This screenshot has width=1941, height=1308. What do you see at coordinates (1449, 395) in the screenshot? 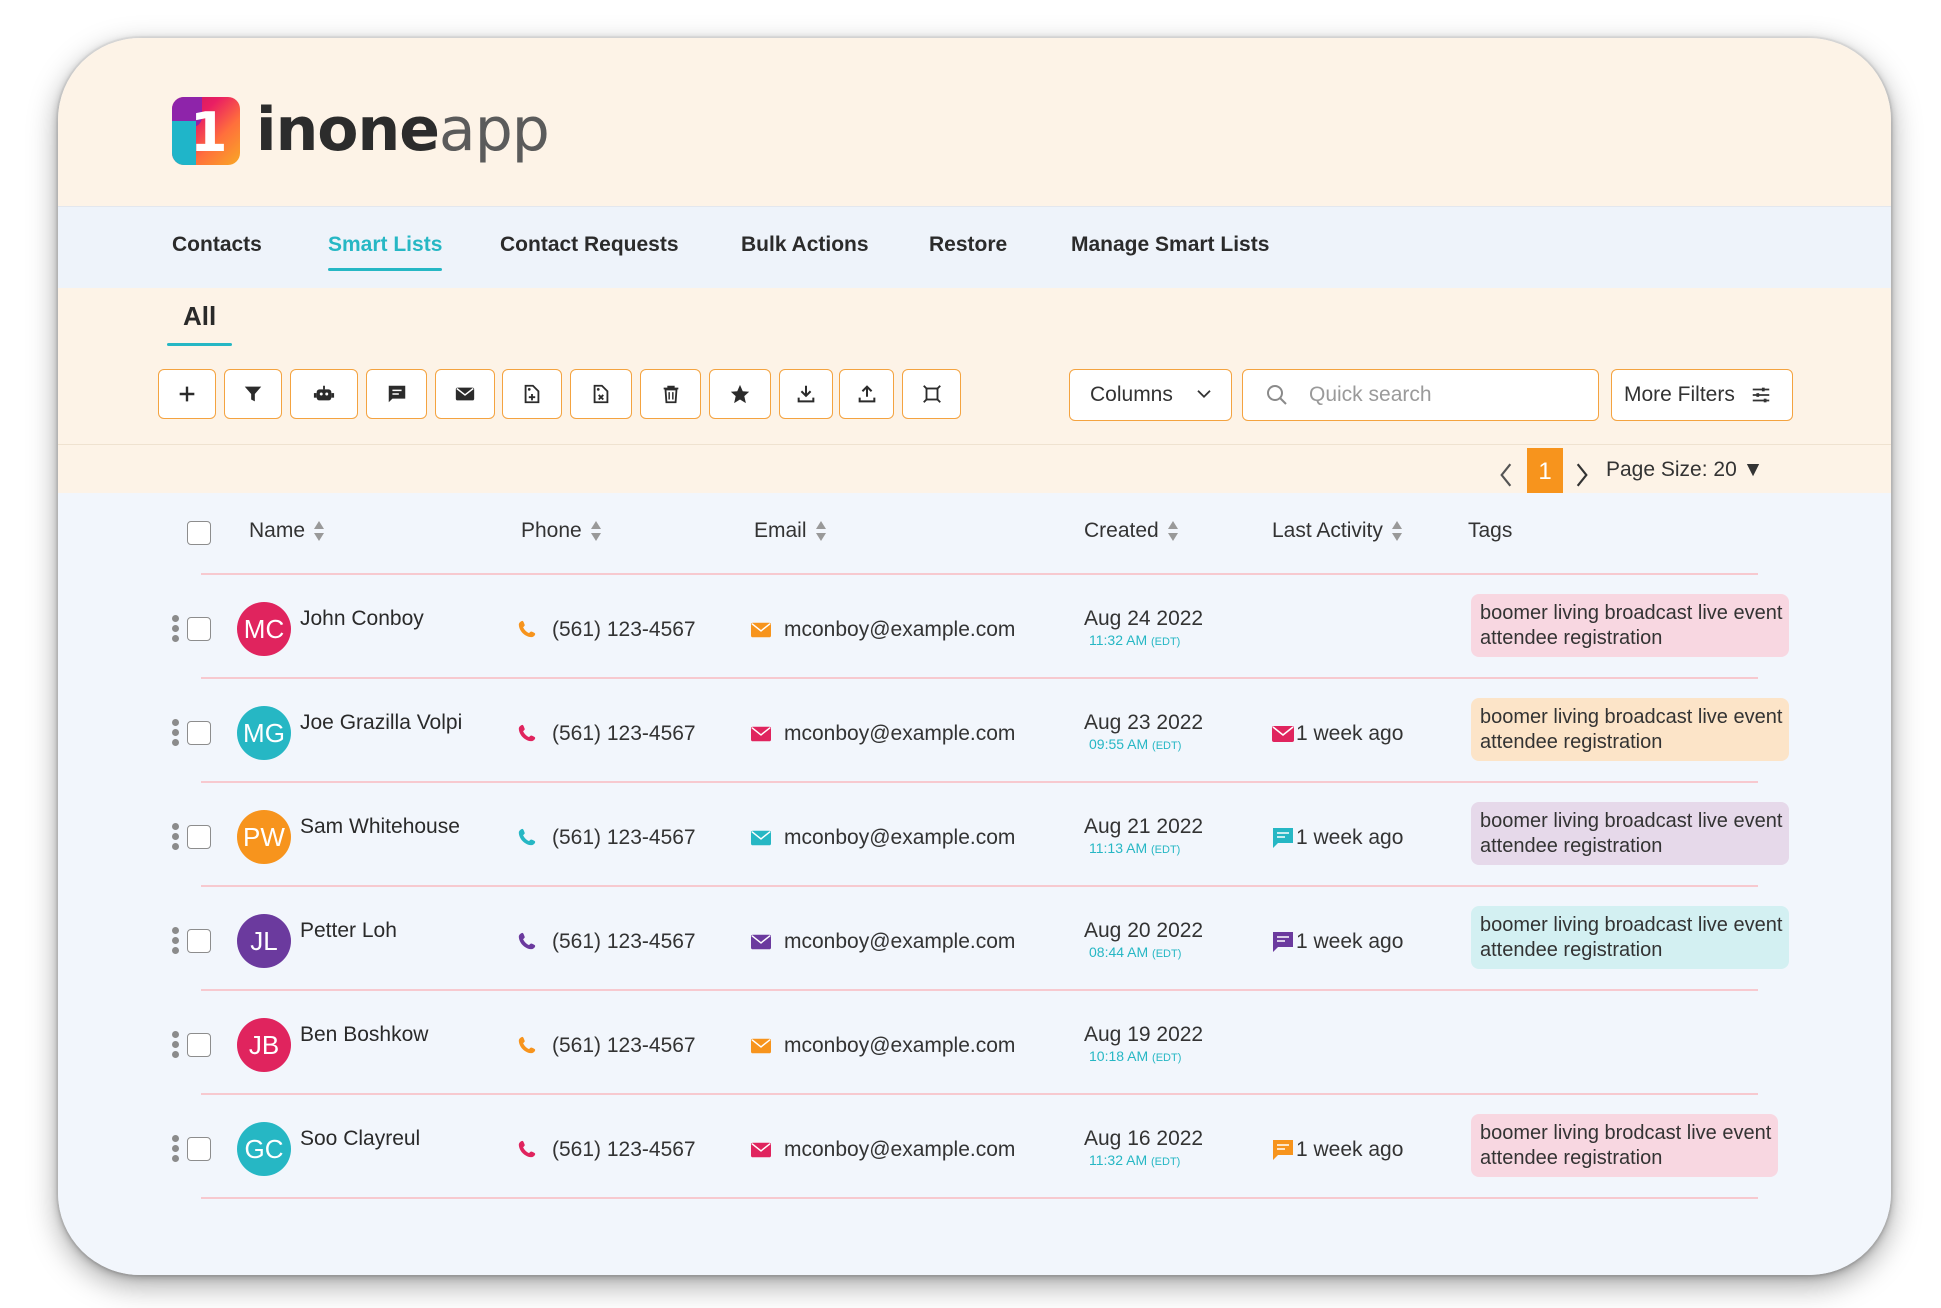
I see `search-input` at bounding box center [1449, 395].